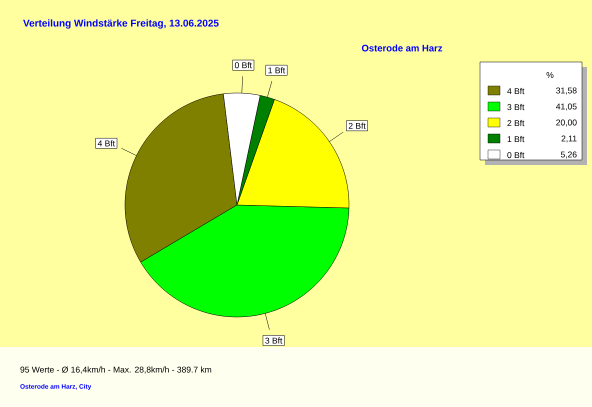  What do you see at coordinates (566, 107) in the screenshot?
I see `data-label: 41,05` at bounding box center [566, 107].